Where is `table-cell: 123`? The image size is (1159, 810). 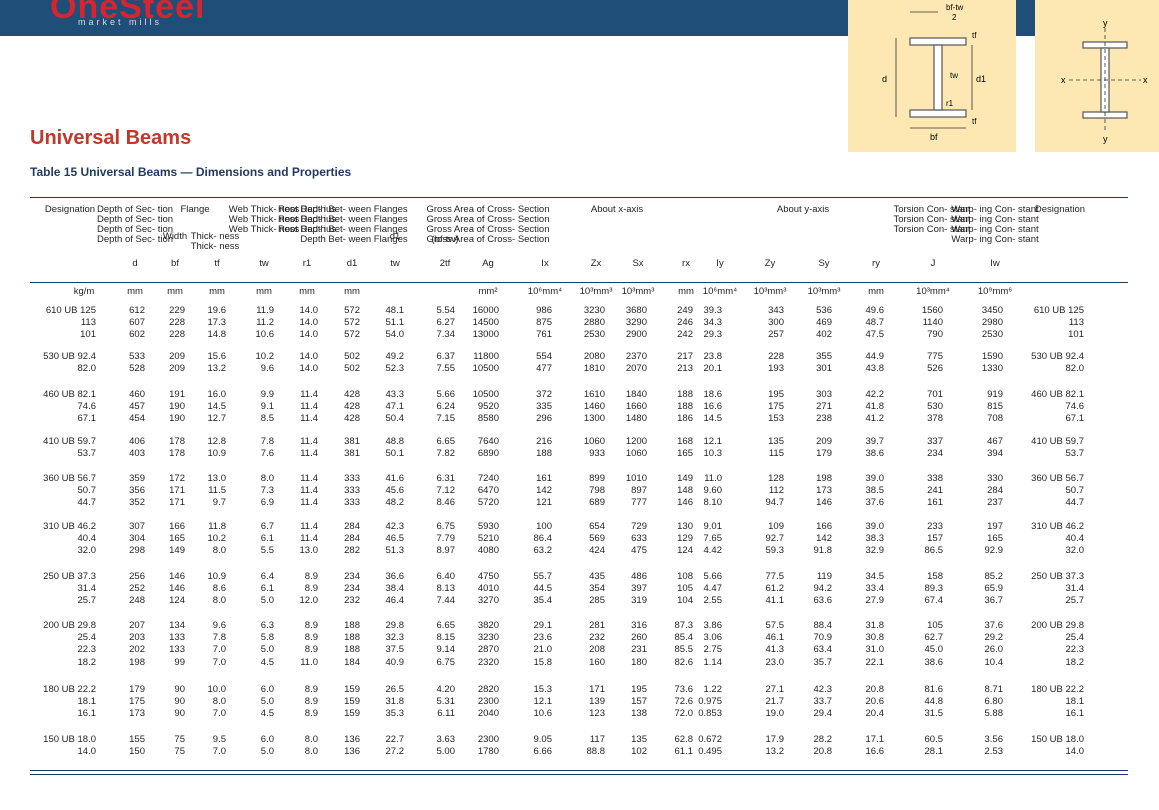
table-cell: 123 is located at coordinates (597, 714).